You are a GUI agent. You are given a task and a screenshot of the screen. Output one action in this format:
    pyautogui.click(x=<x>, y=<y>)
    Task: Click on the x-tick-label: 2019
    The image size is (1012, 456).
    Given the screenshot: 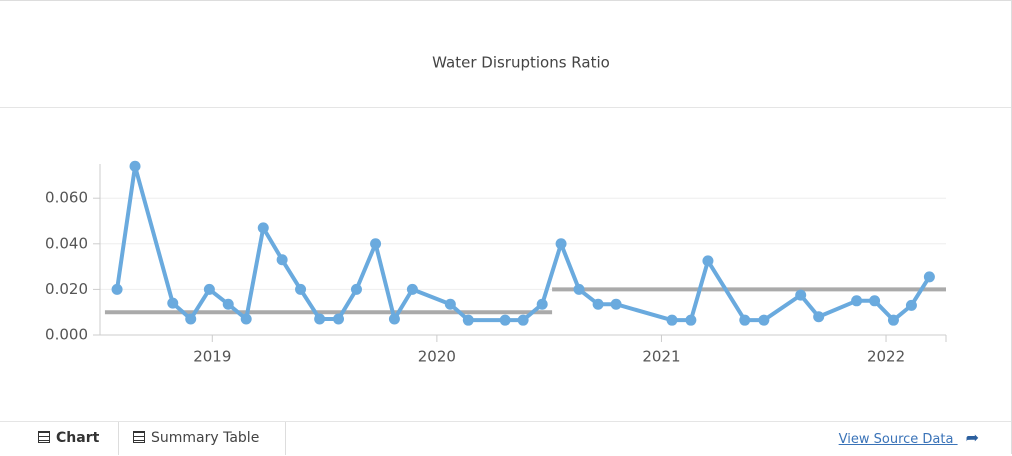 What is the action you would take?
    pyautogui.click(x=212, y=357)
    